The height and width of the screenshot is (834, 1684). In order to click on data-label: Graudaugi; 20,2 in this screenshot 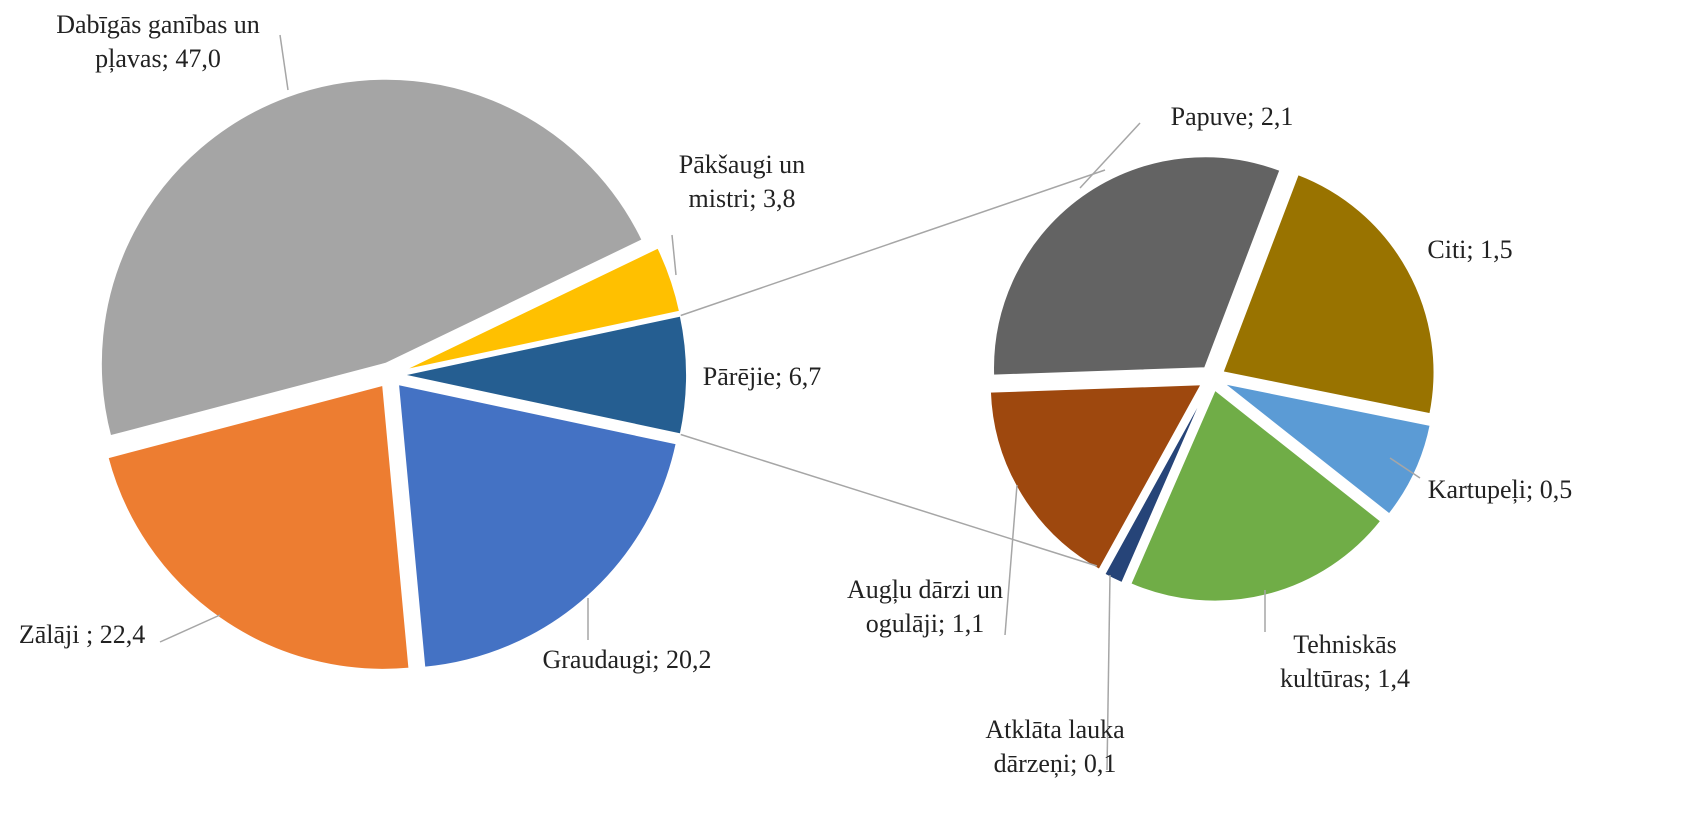, I will do `click(627, 660)`.